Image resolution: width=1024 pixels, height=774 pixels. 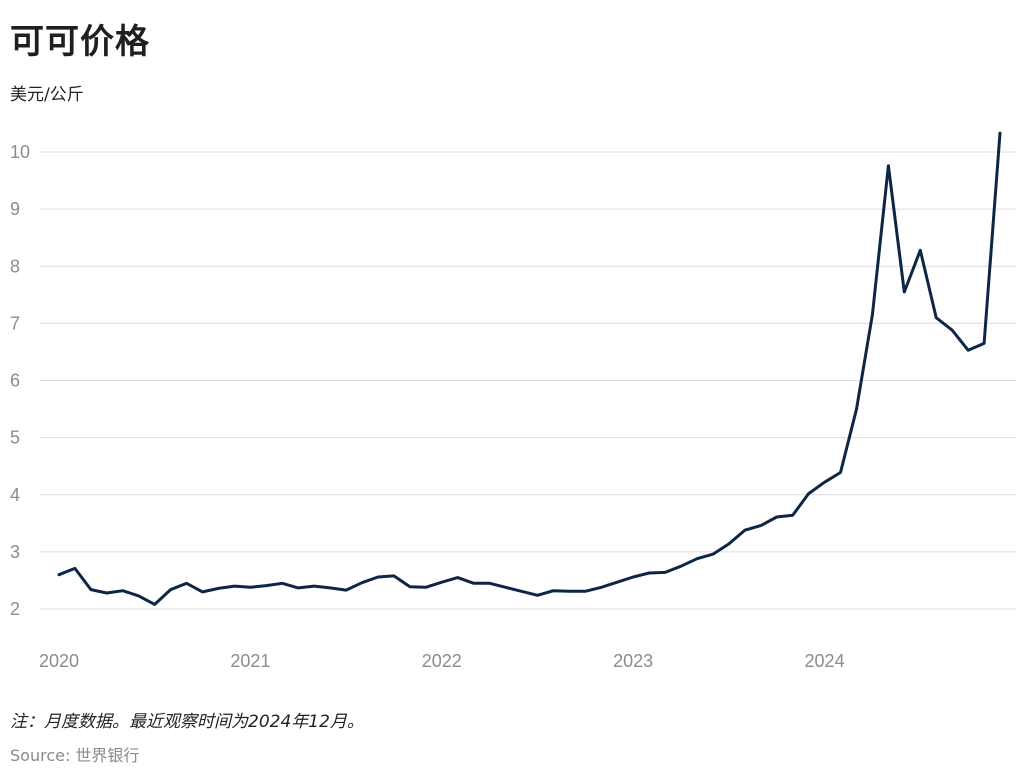 What do you see at coordinates (15, 552) in the screenshot?
I see `y-tick-label-3: 3` at bounding box center [15, 552].